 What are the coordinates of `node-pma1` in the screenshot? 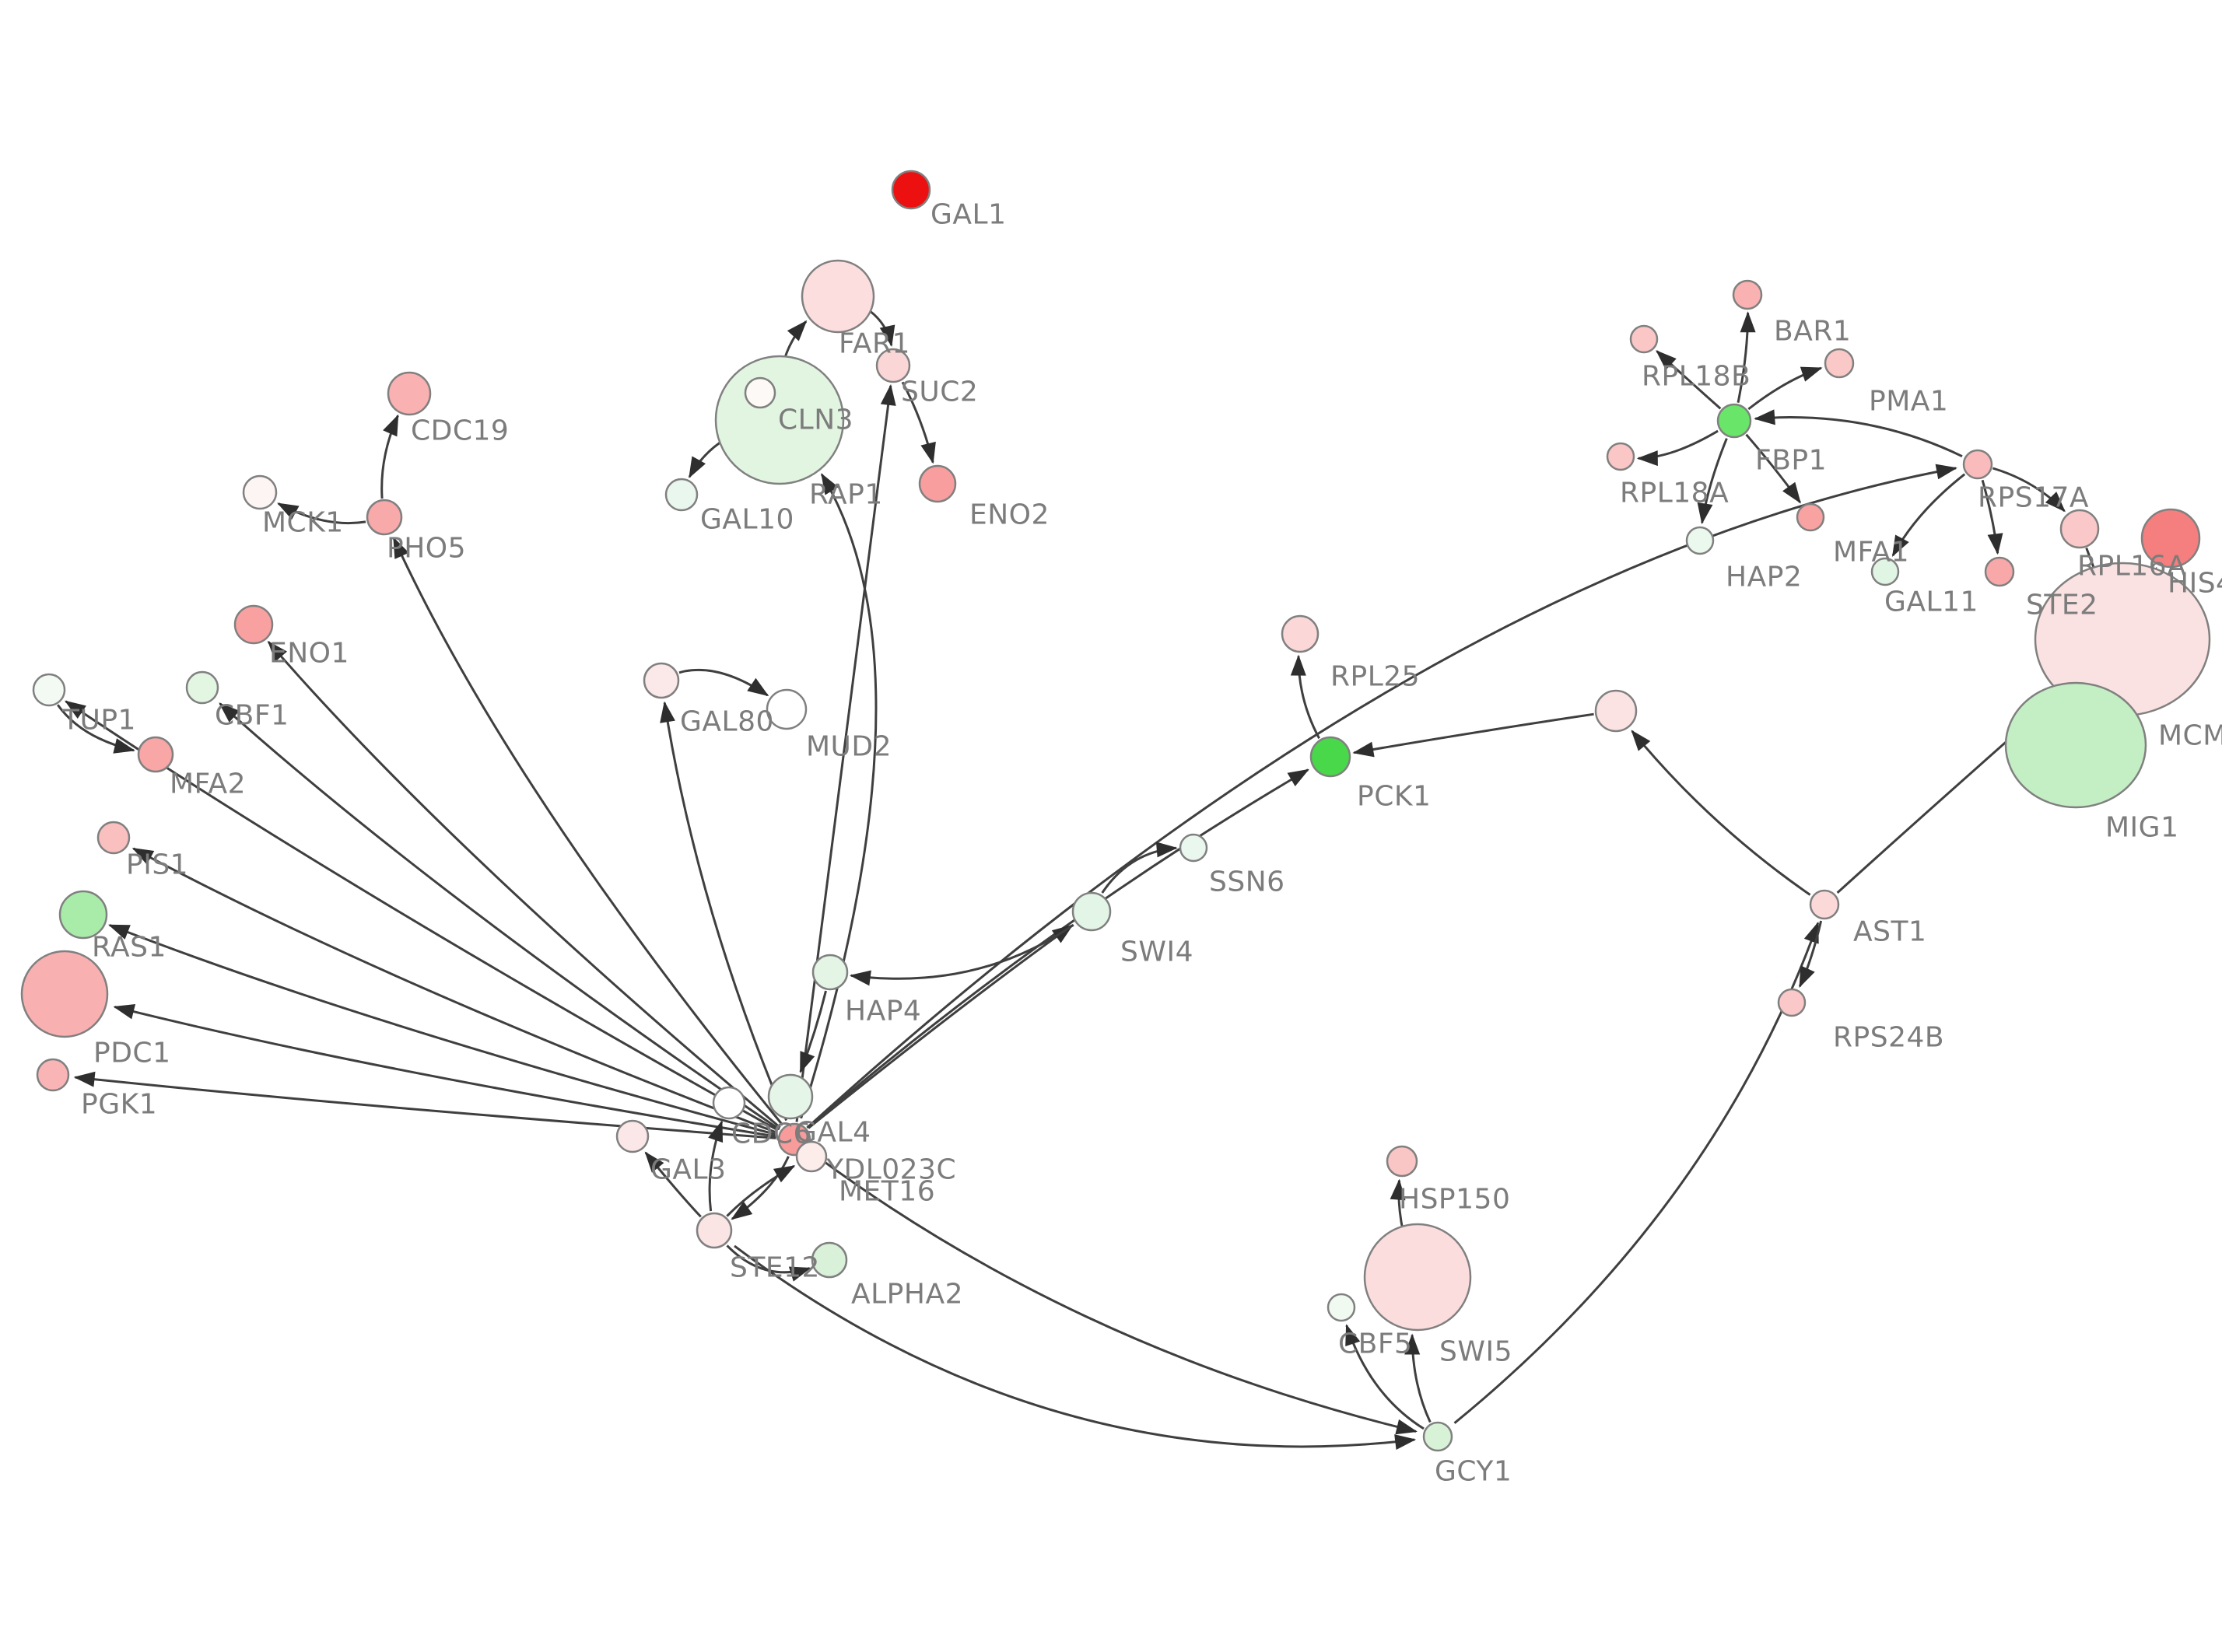 It's located at (1839, 364).